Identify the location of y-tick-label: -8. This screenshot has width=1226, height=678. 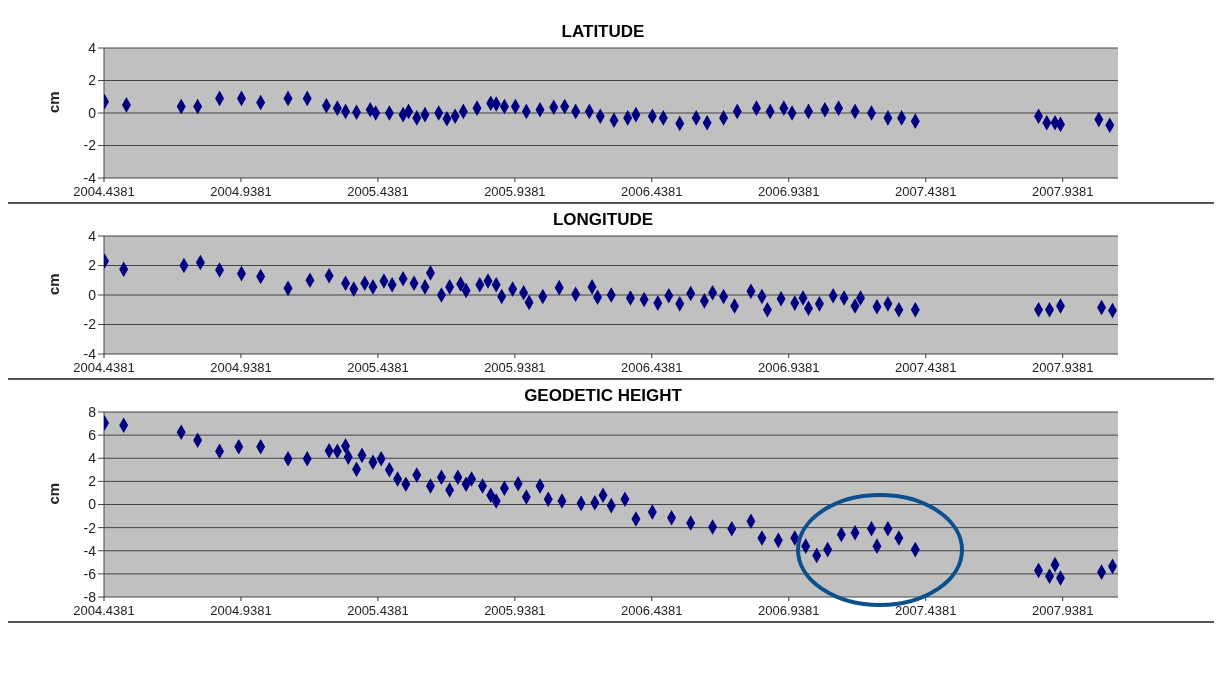
(90, 596).